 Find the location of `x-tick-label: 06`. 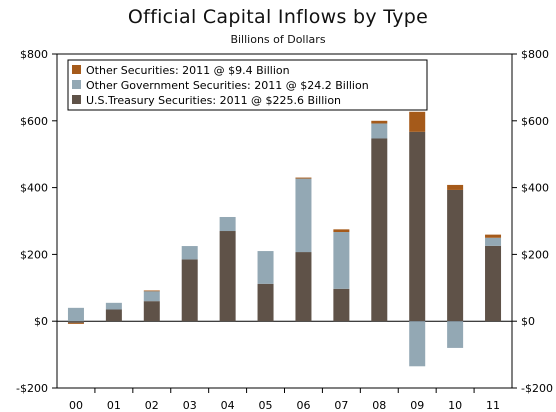

x-tick-label: 06 is located at coordinates (303, 405).